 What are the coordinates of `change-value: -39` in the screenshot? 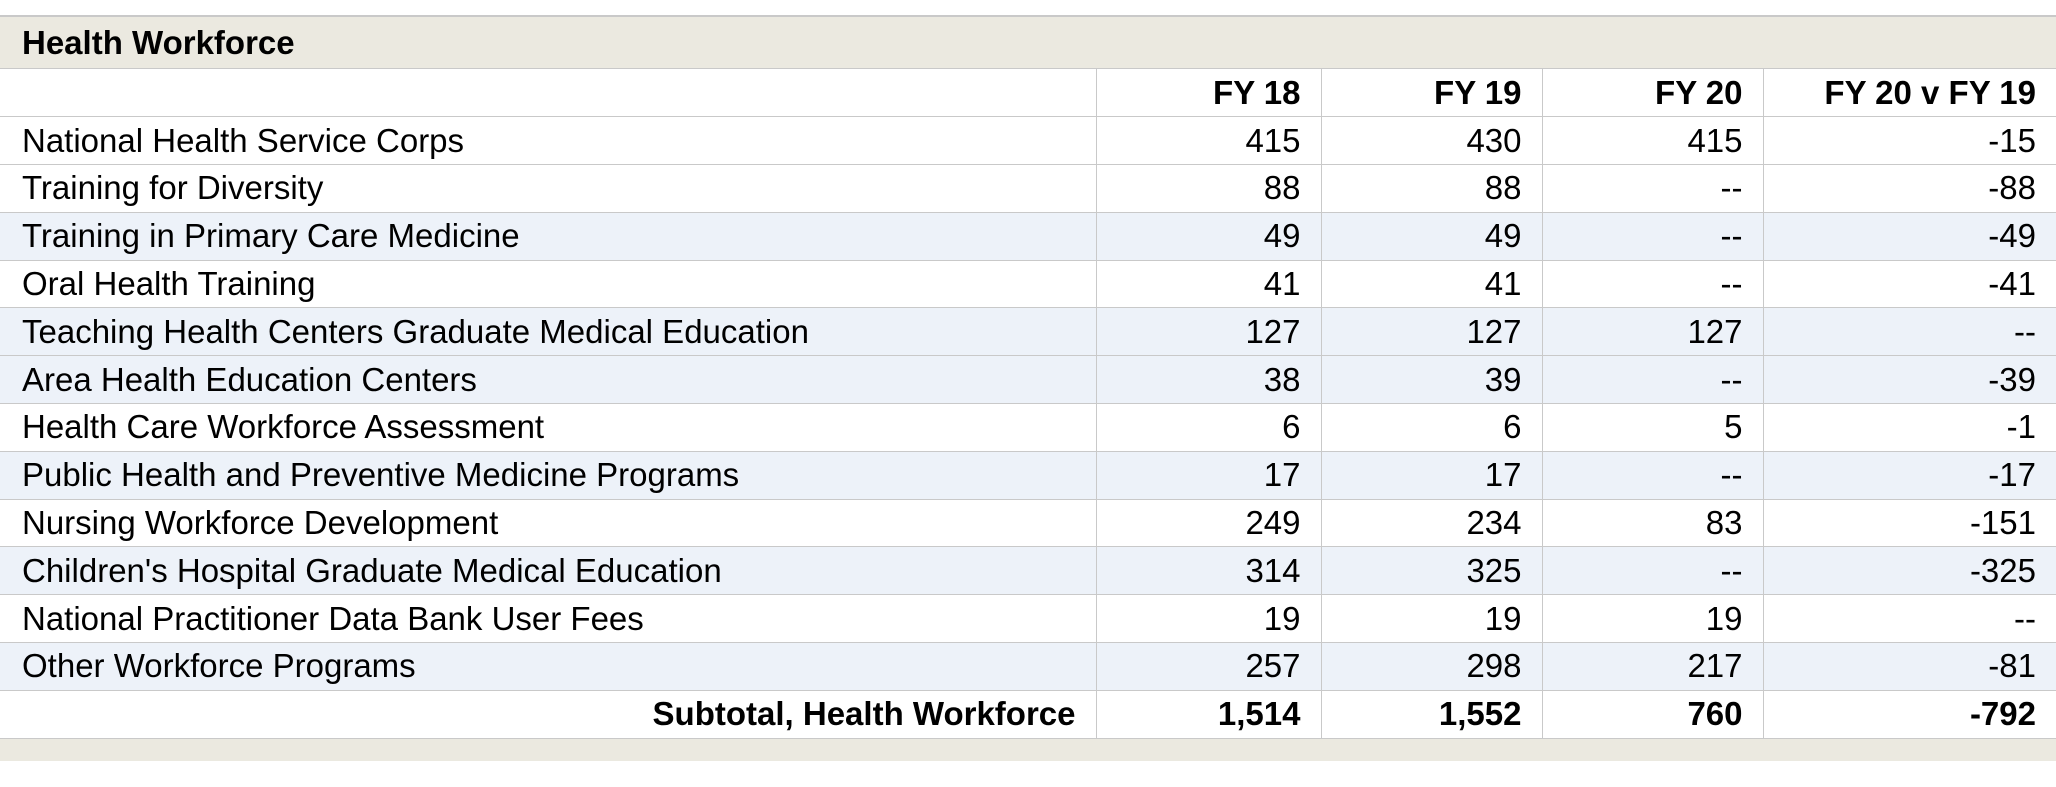 It's located at (1909, 380).